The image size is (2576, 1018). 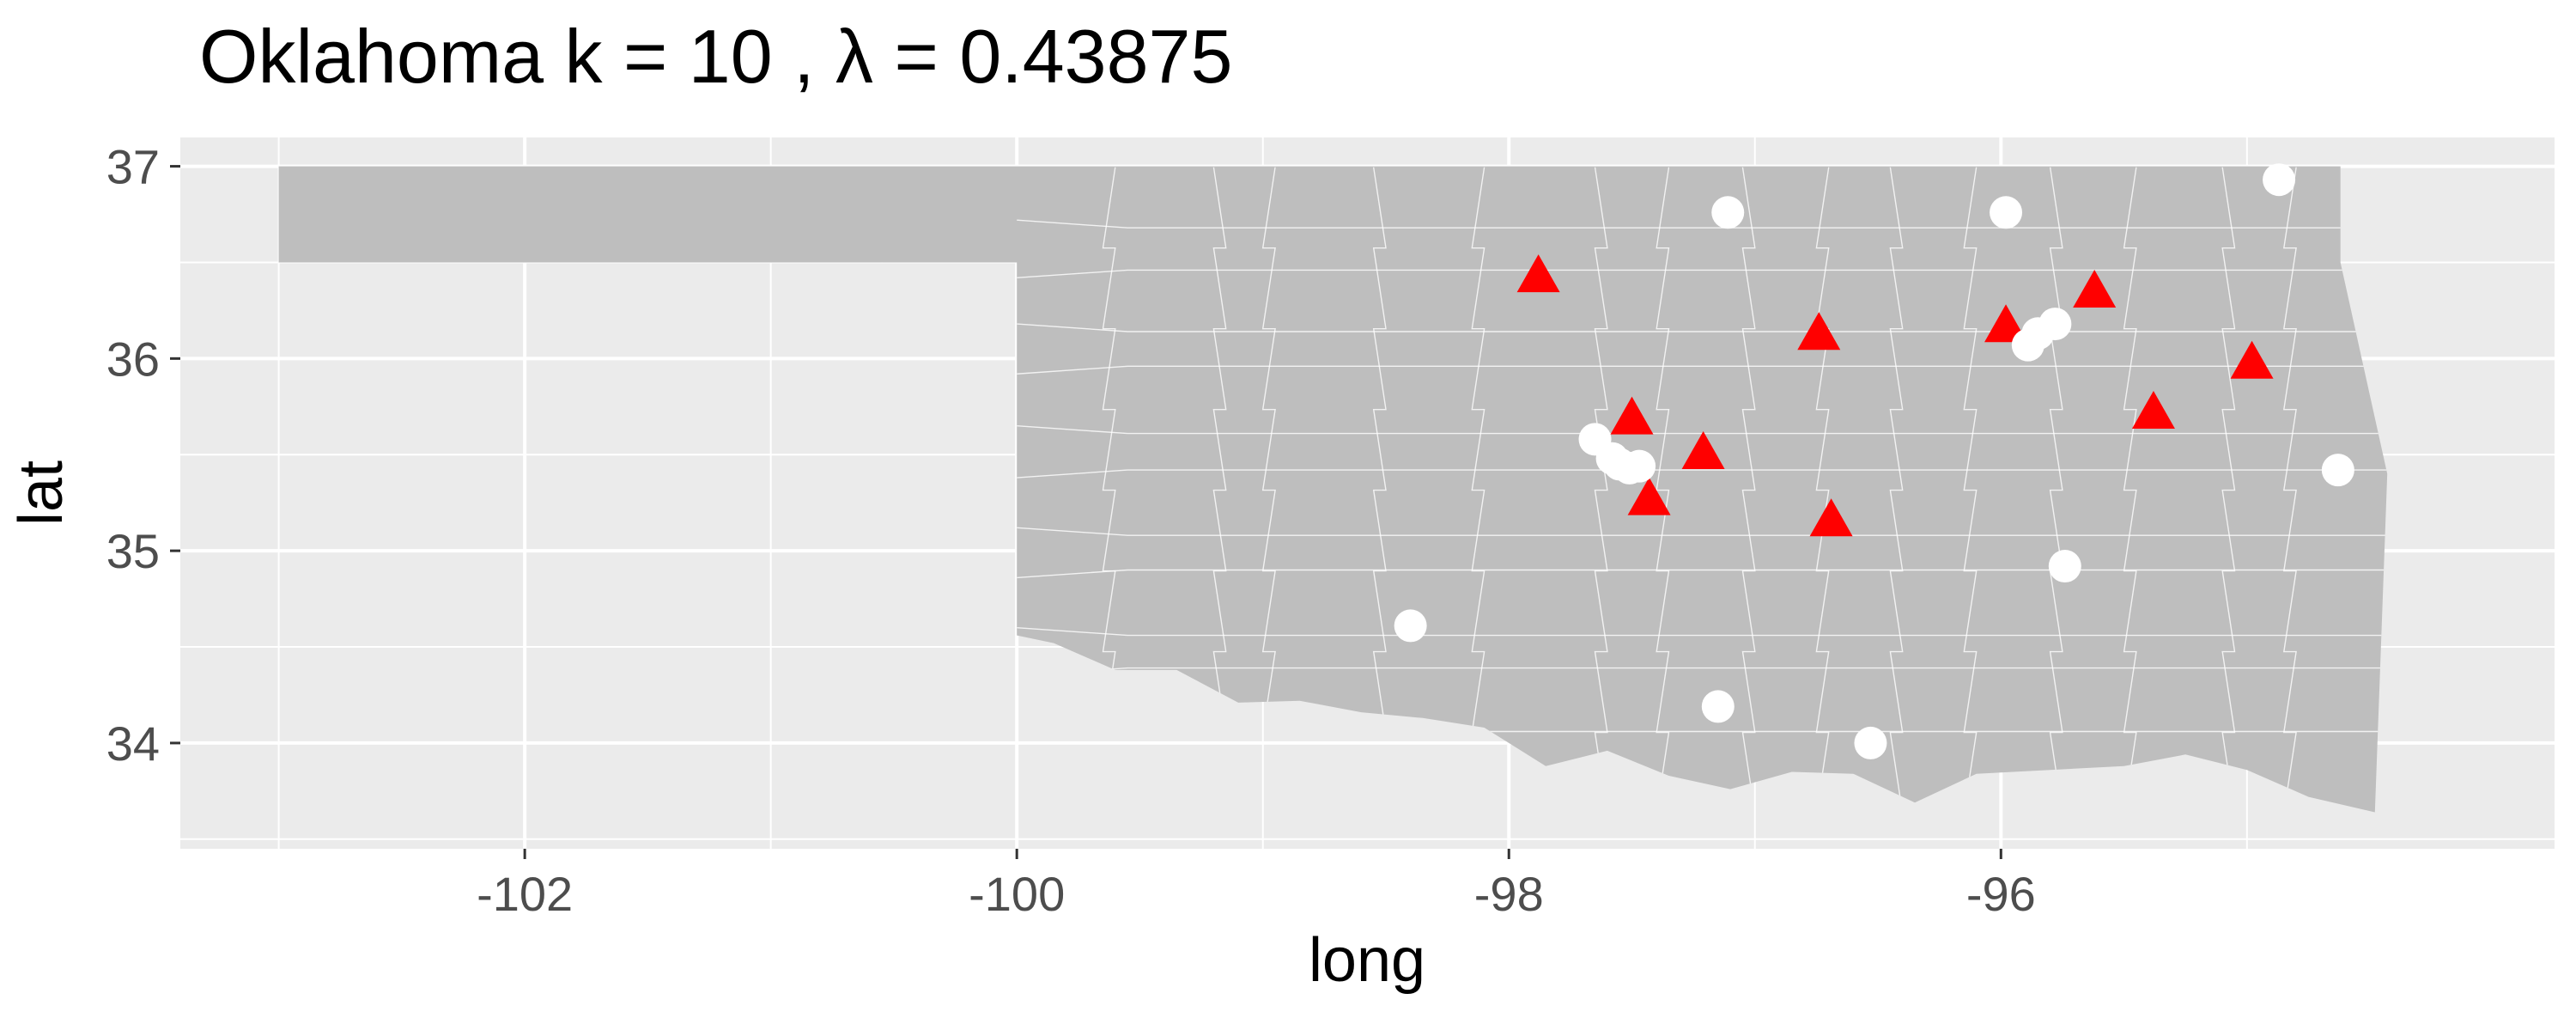 I want to click on x-tick-label: -100, so click(x=1017, y=894).